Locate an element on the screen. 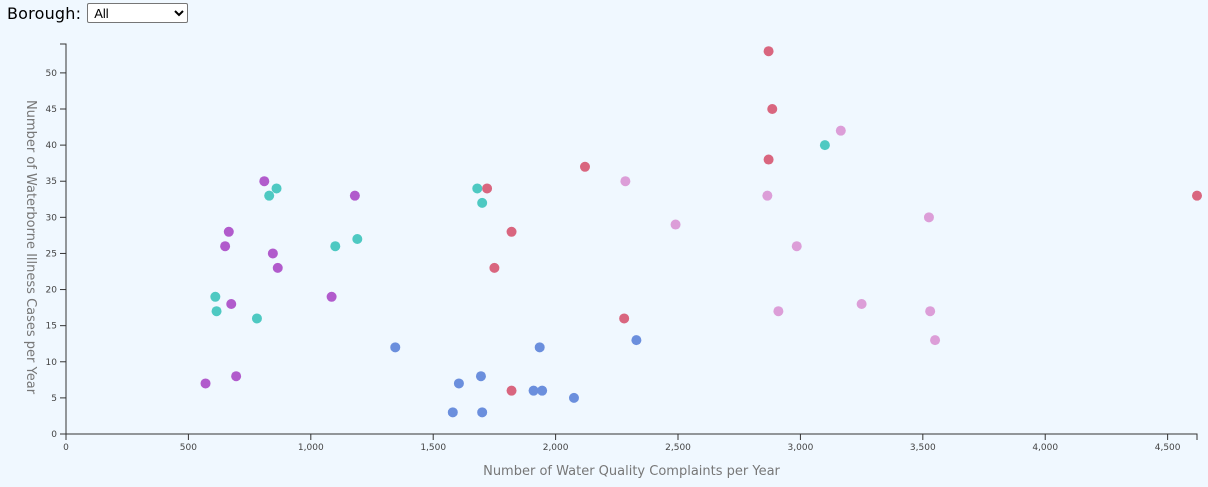 The height and width of the screenshot is (487, 1208). x-axis-line is located at coordinates (631, 436).